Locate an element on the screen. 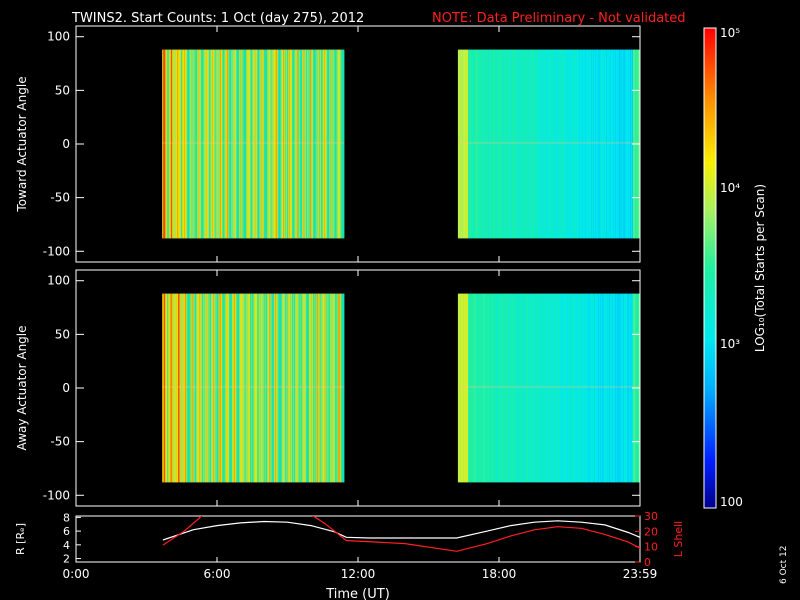 The height and width of the screenshot is (600, 800). toward-ytick-label: -50 is located at coordinates (60, 198).